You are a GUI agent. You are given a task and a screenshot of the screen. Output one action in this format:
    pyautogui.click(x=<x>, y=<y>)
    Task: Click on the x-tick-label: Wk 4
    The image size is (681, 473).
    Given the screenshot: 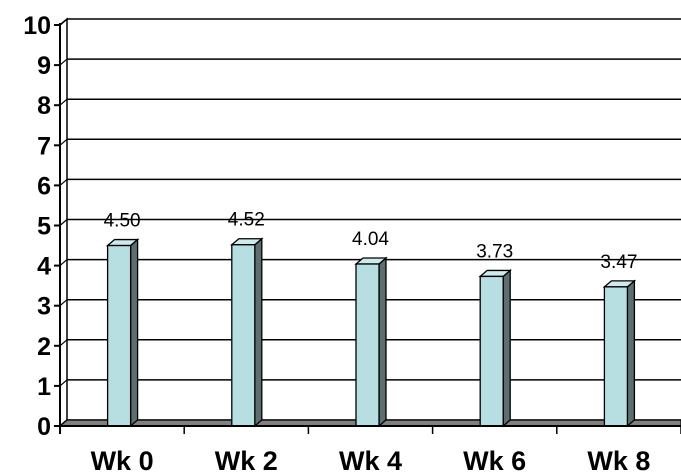 What is the action you would take?
    pyautogui.click(x=370, y=459)
    